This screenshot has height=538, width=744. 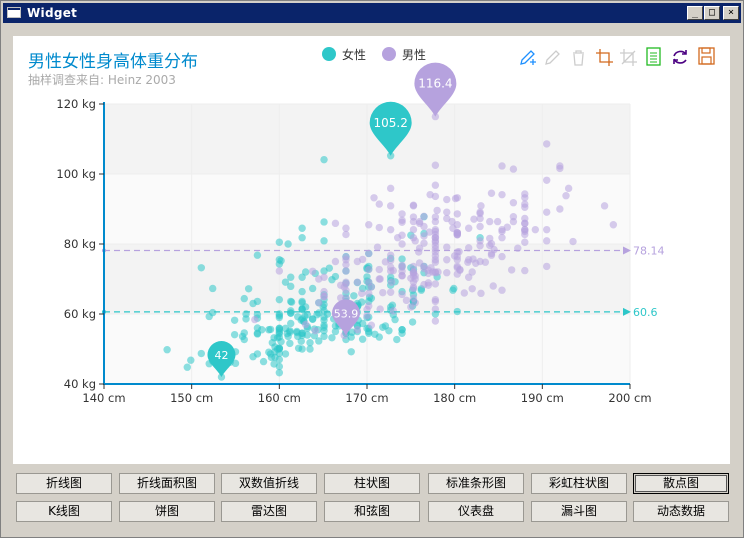 What do you see at coordinates (528, 57) in the screenshot?
I see `mark-icon` at bounding box center [528, 57].